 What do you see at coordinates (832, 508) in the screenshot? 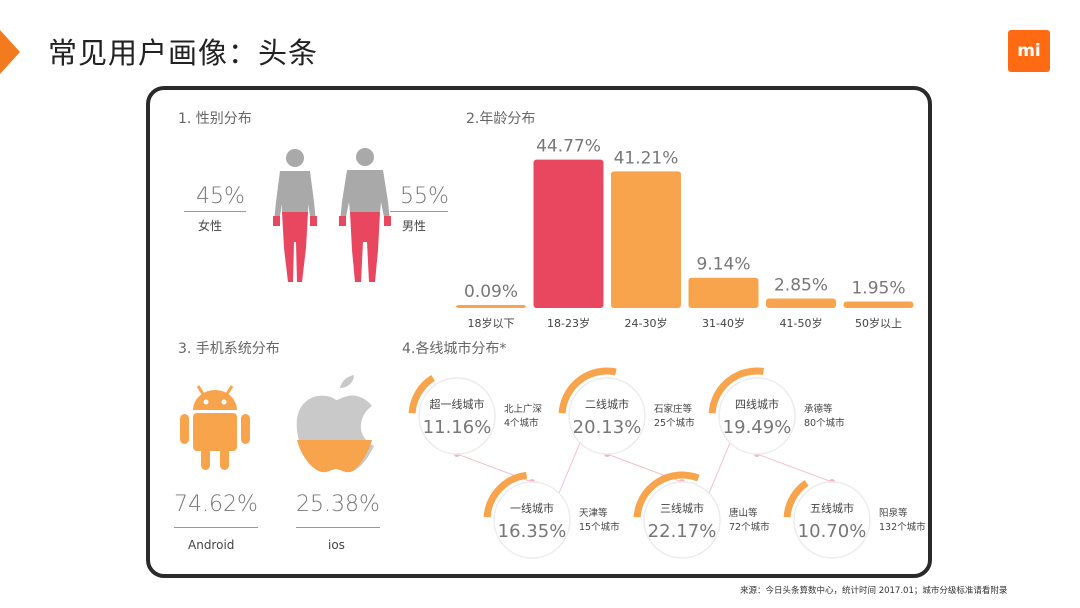
I see `city-tier-label: 五线城市` at bounding box center [832, 508].